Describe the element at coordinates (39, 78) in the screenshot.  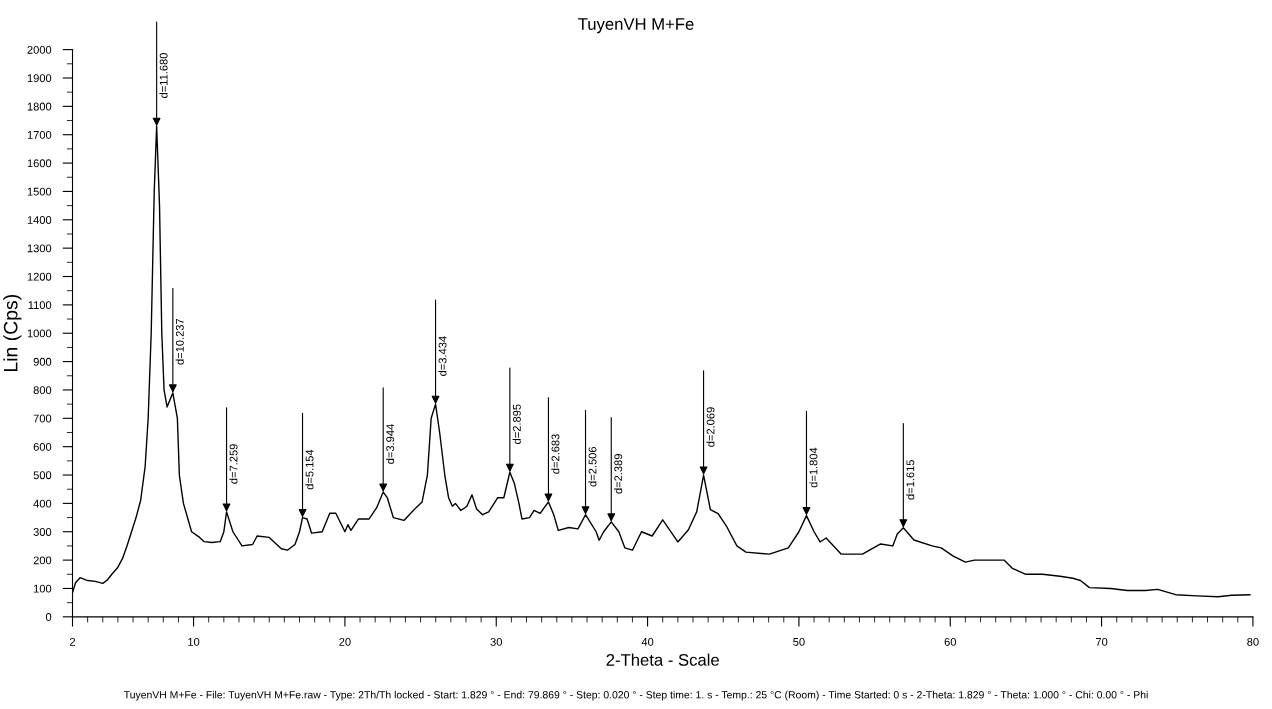
I see `y-tick-label: 1900` at that location.